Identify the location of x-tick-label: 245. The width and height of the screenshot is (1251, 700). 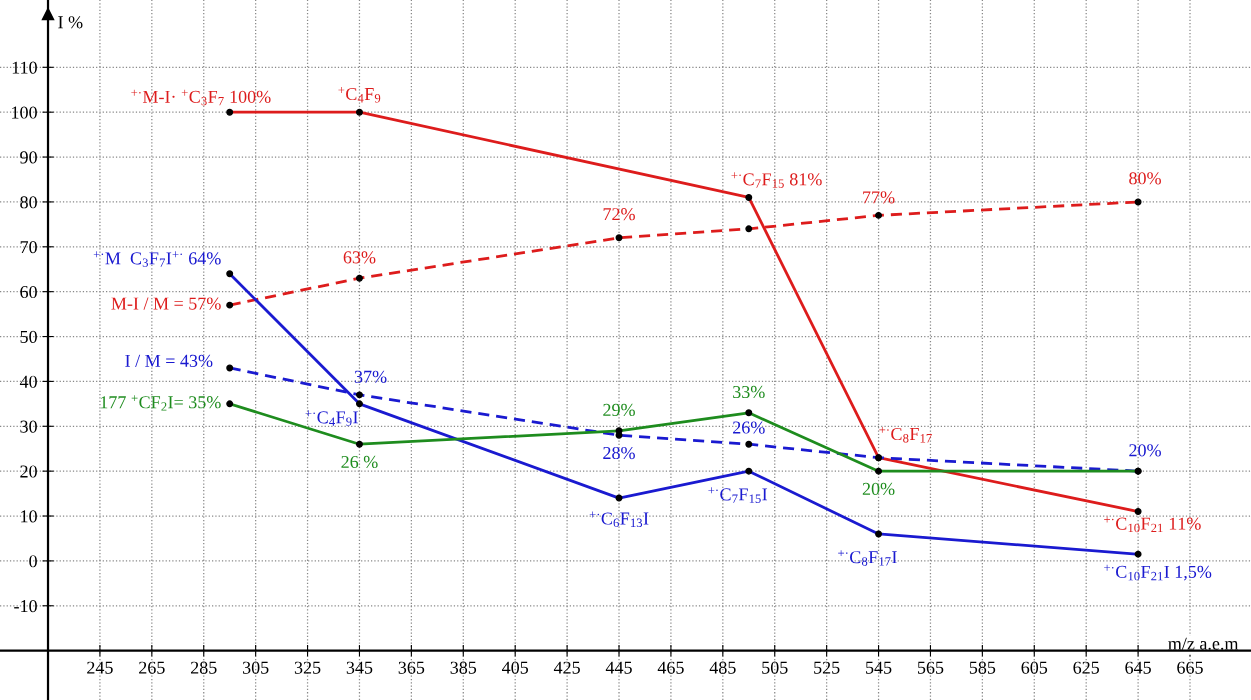
(100, 667).